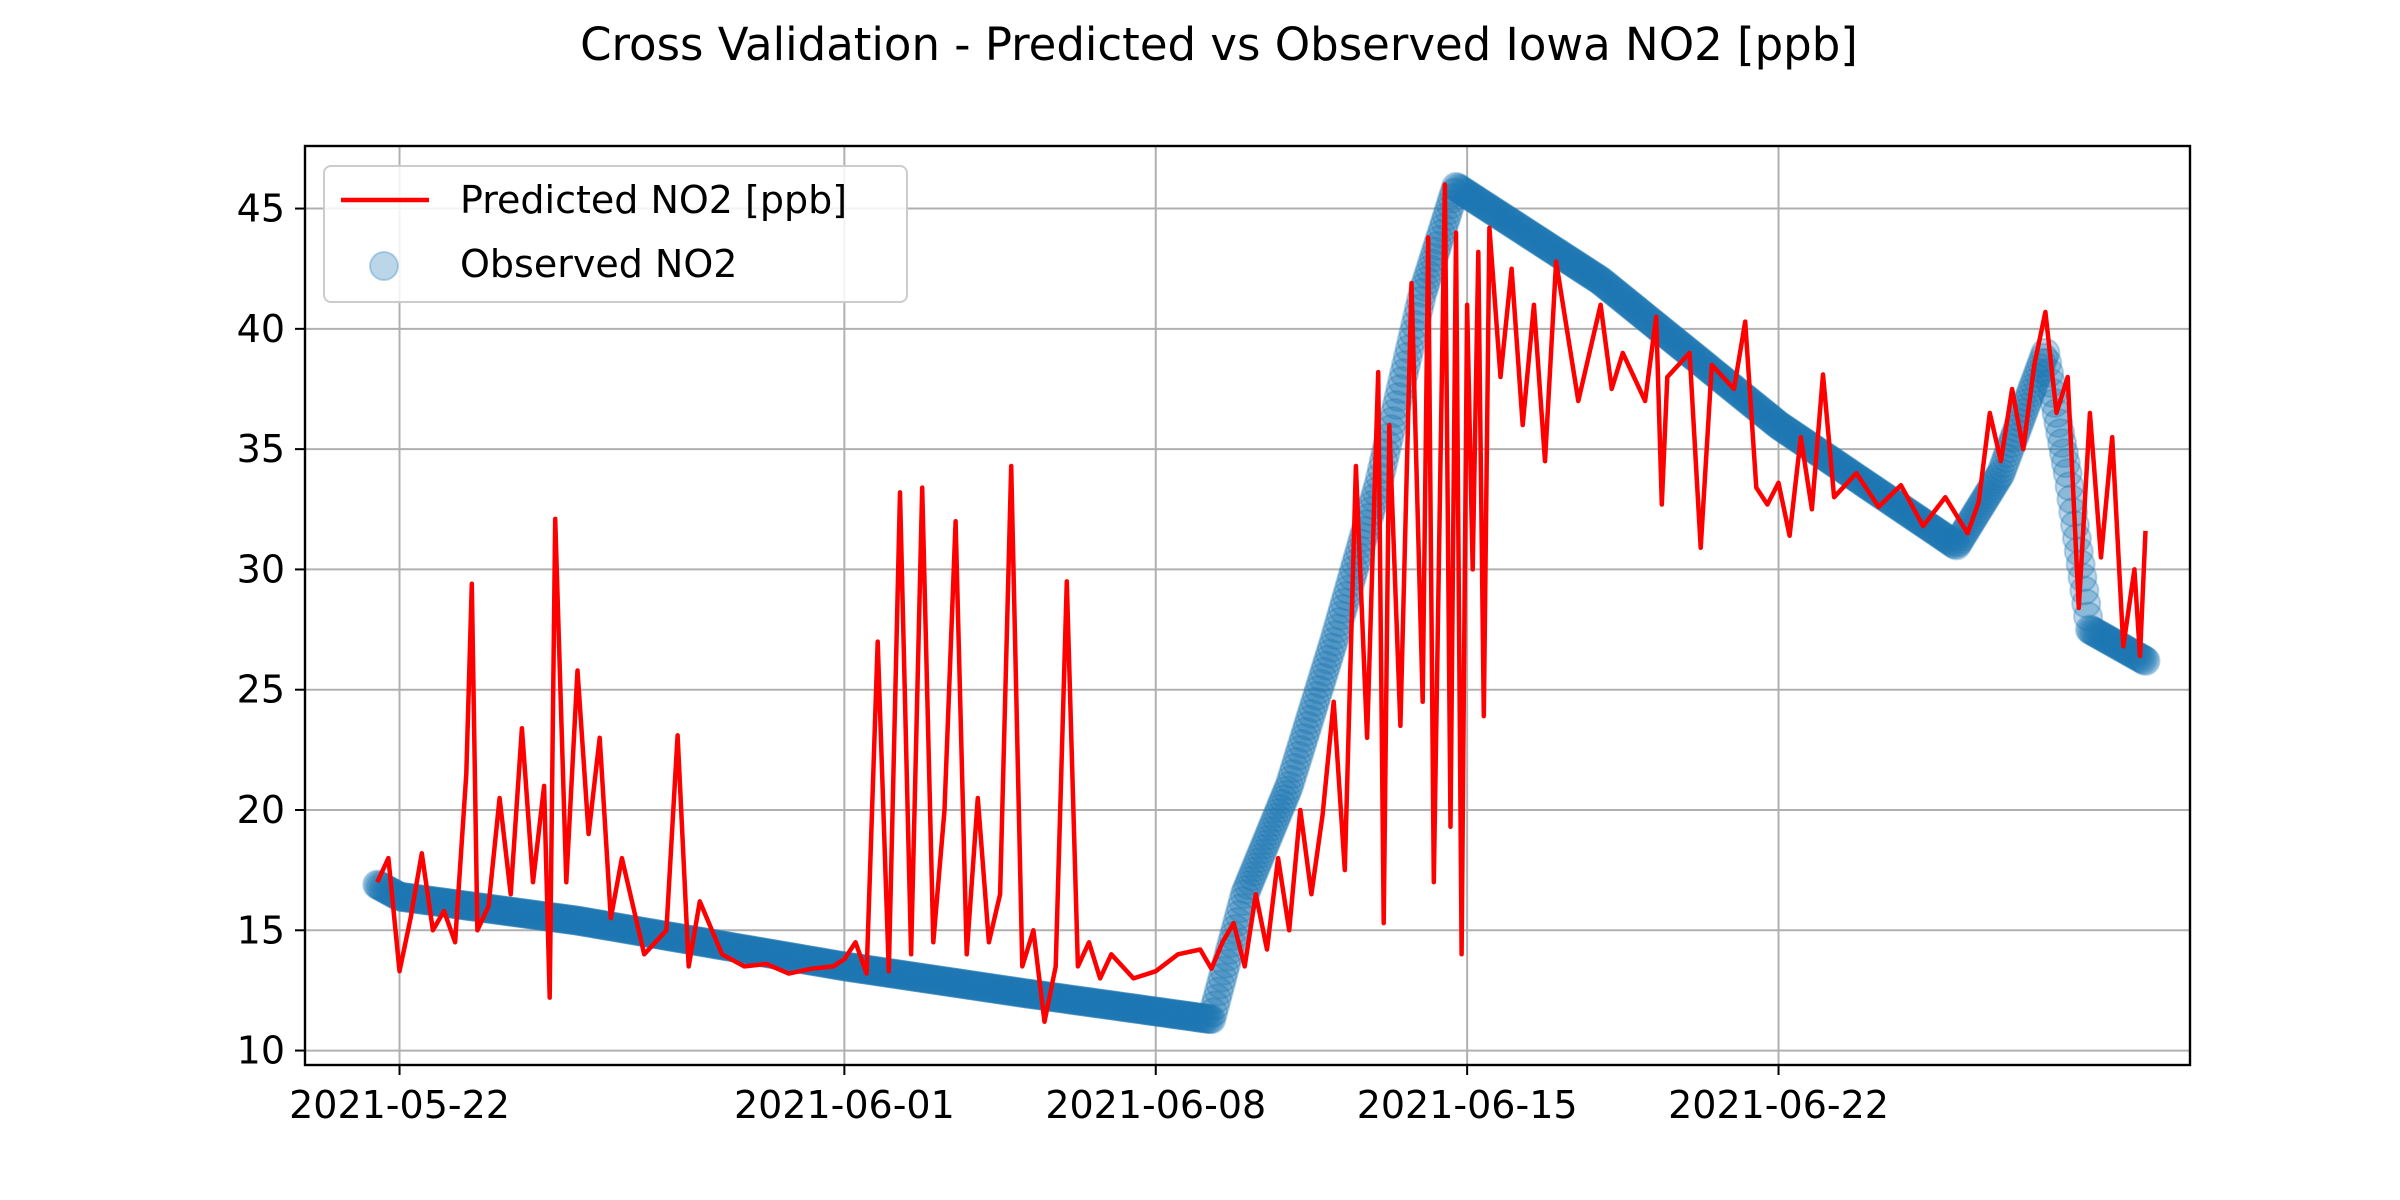 Image resolution: width=2400 pixels, height=1200 pixels. I want to click on y-tick-label: 30, so click(261, 569).